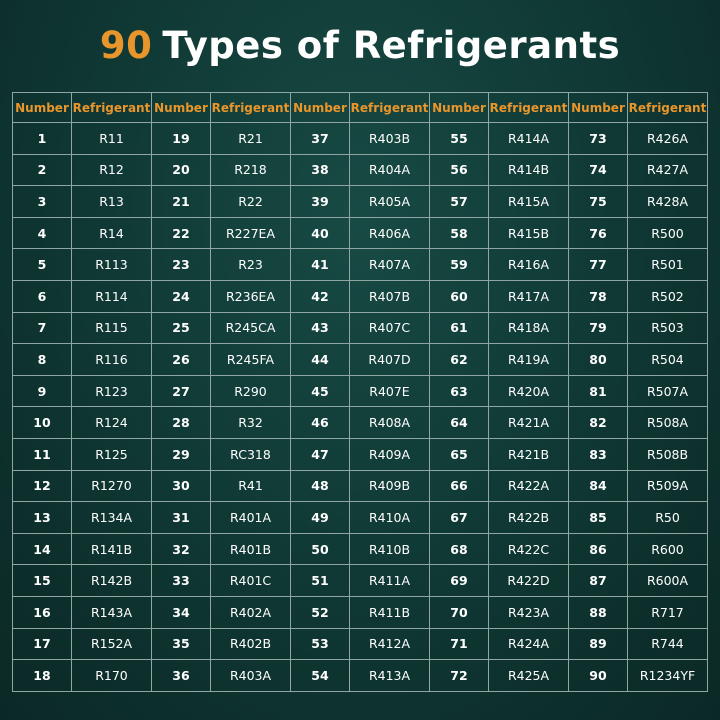 The width and height of the screenshot is (720, 720). Describe the element at coordinates (181, 454) in the screenshot. I see `number-cell: 29` at that location.